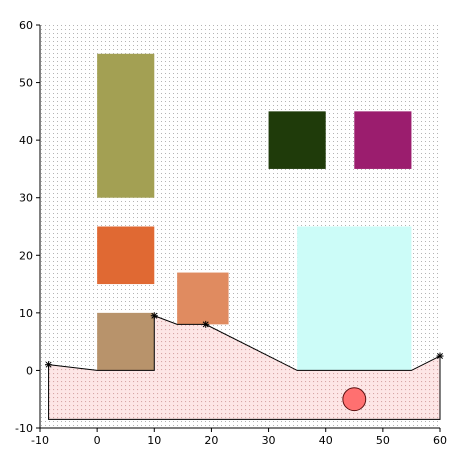 The height and width of the screenshot is (463, 471). I want to click on markers-layer, so click(244, 340).